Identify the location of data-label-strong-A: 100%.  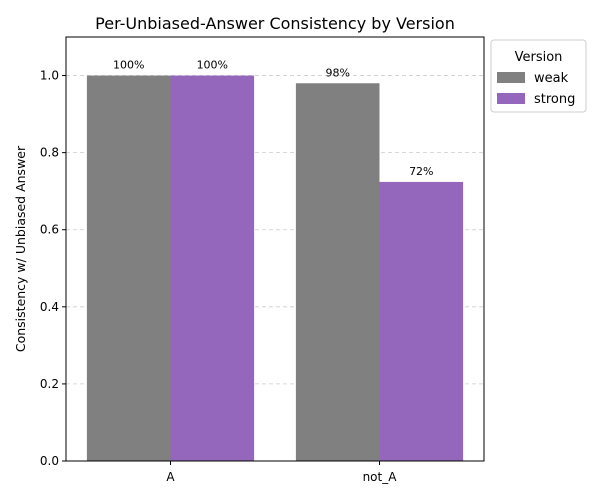
(212, 65).